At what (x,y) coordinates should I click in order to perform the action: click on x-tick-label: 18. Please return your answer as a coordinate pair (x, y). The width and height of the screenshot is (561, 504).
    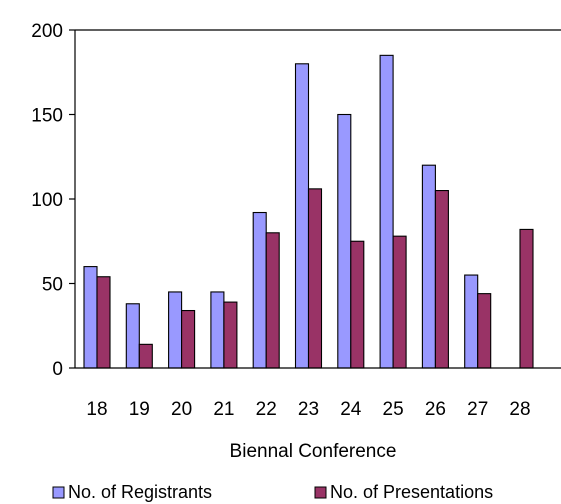
    Looking at the image, I should click on (96, 409).